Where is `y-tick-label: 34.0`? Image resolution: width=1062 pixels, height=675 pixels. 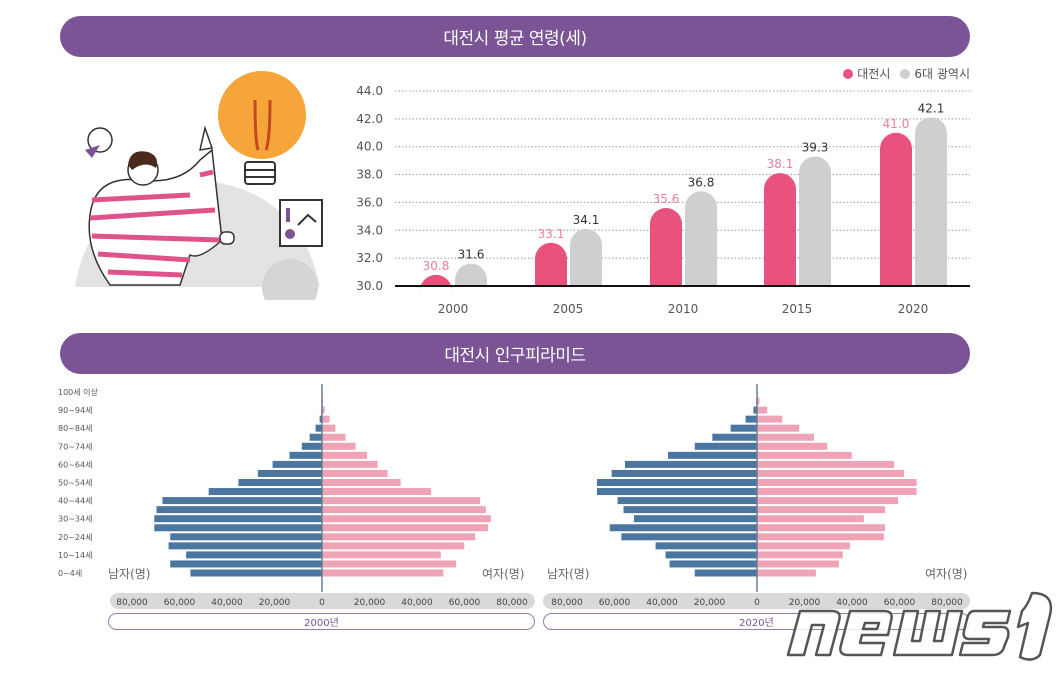
y-tick-label: 34.0 is located at coordinates (369, 230).